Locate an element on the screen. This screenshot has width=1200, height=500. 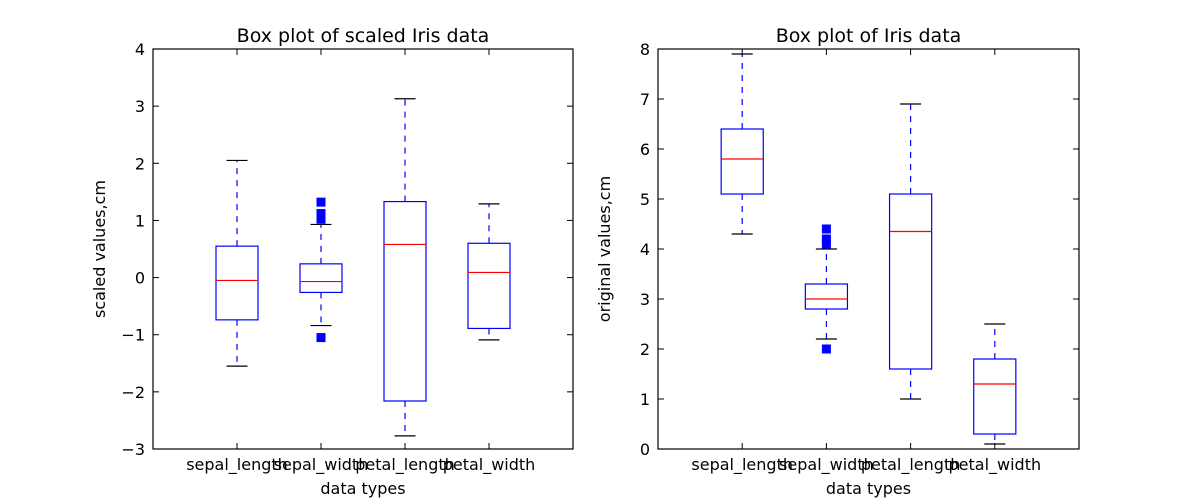
y-tick-label: −2 is located at coordinates (133, 392).